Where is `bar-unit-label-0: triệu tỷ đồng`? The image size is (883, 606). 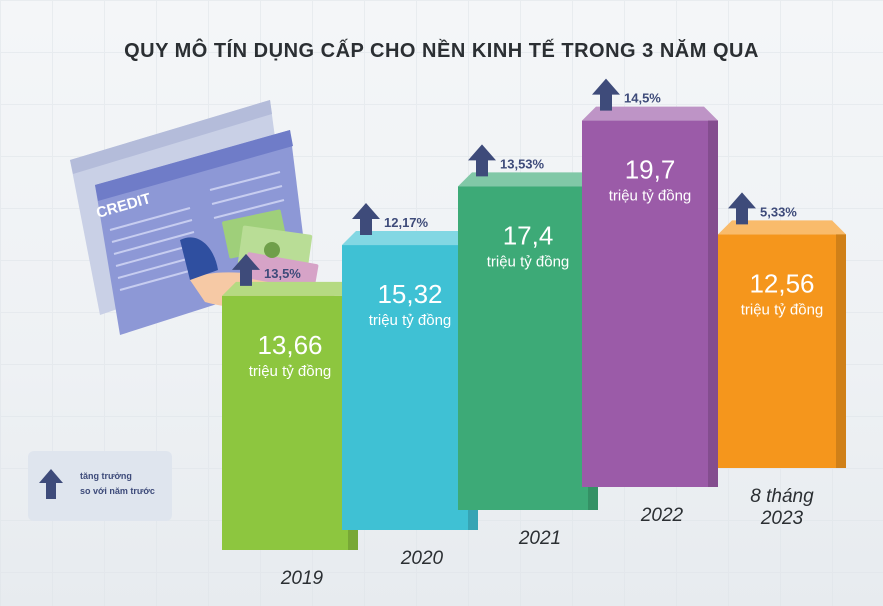 bar-unit-label-0: triệu tỷ đồng is located at coordinates (290, 371).